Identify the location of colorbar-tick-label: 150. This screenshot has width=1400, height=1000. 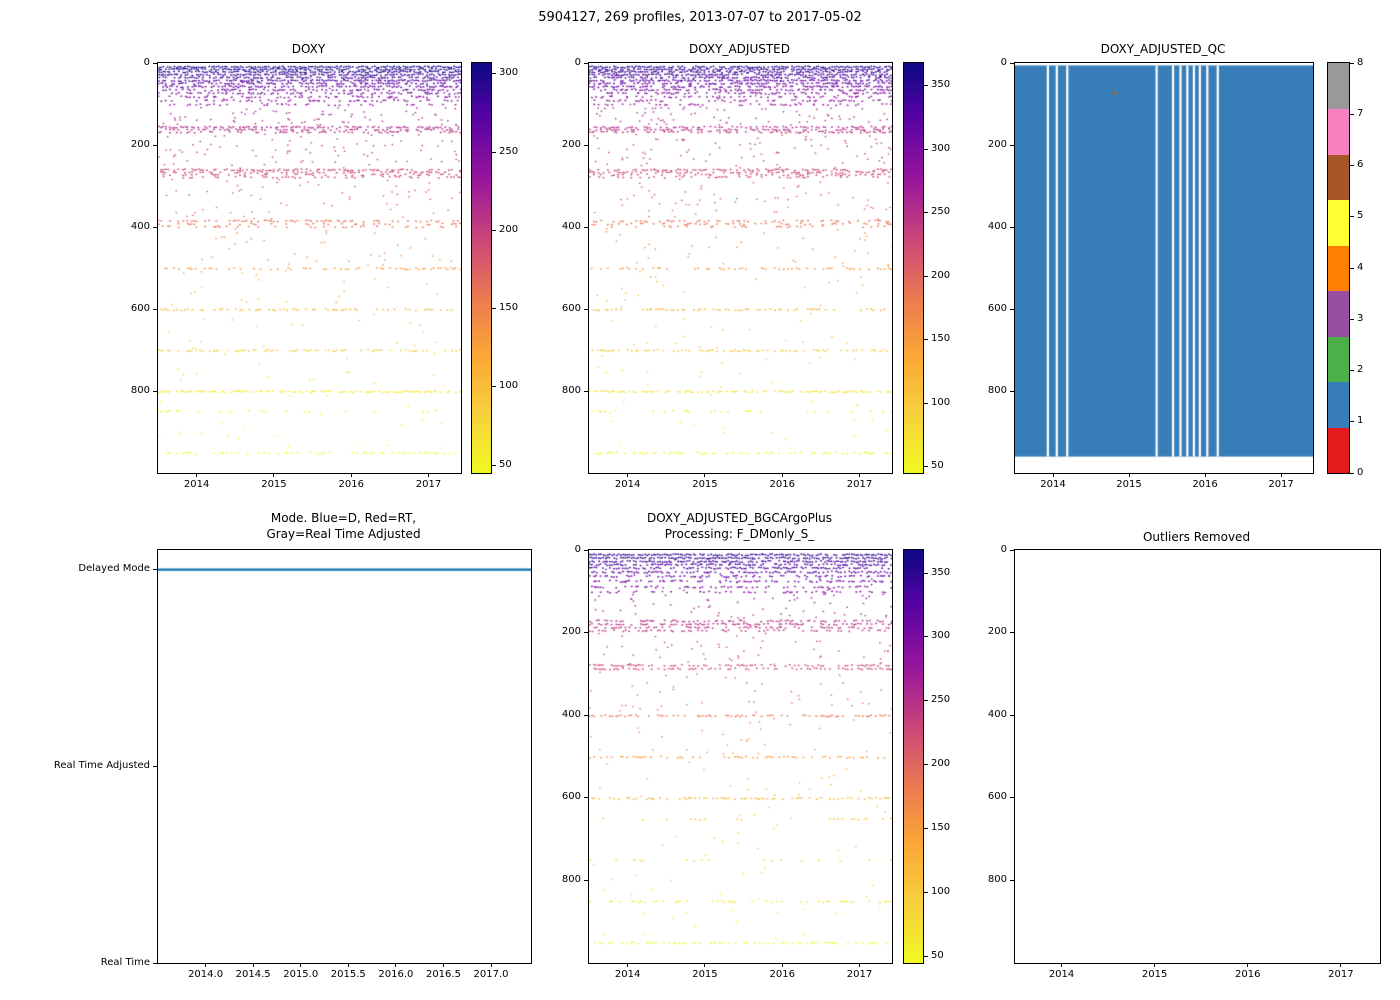
(941, 828).